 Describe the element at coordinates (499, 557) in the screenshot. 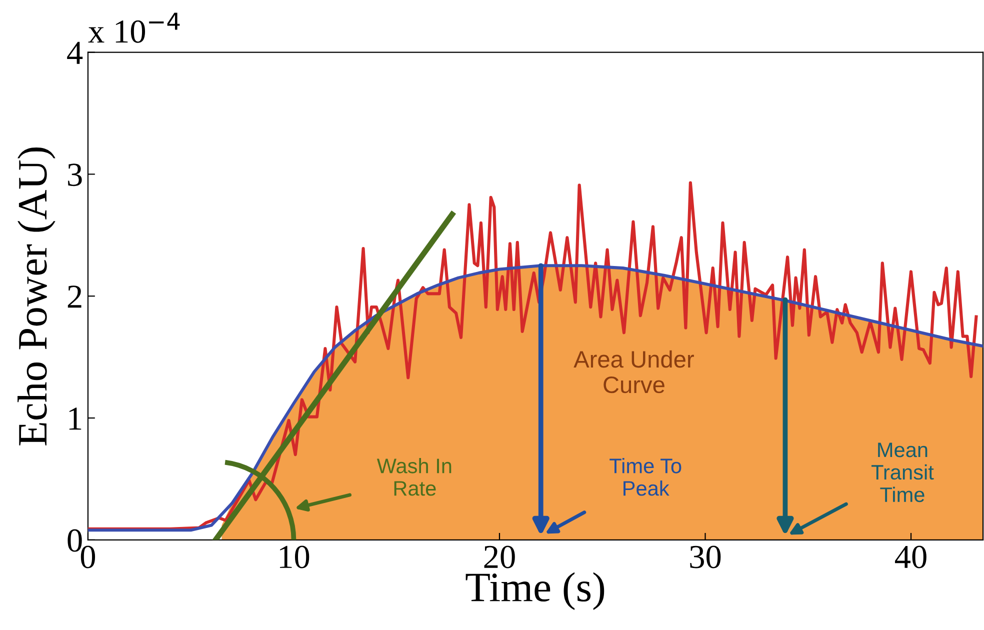

I see `x-tick-label: 20` at that location.